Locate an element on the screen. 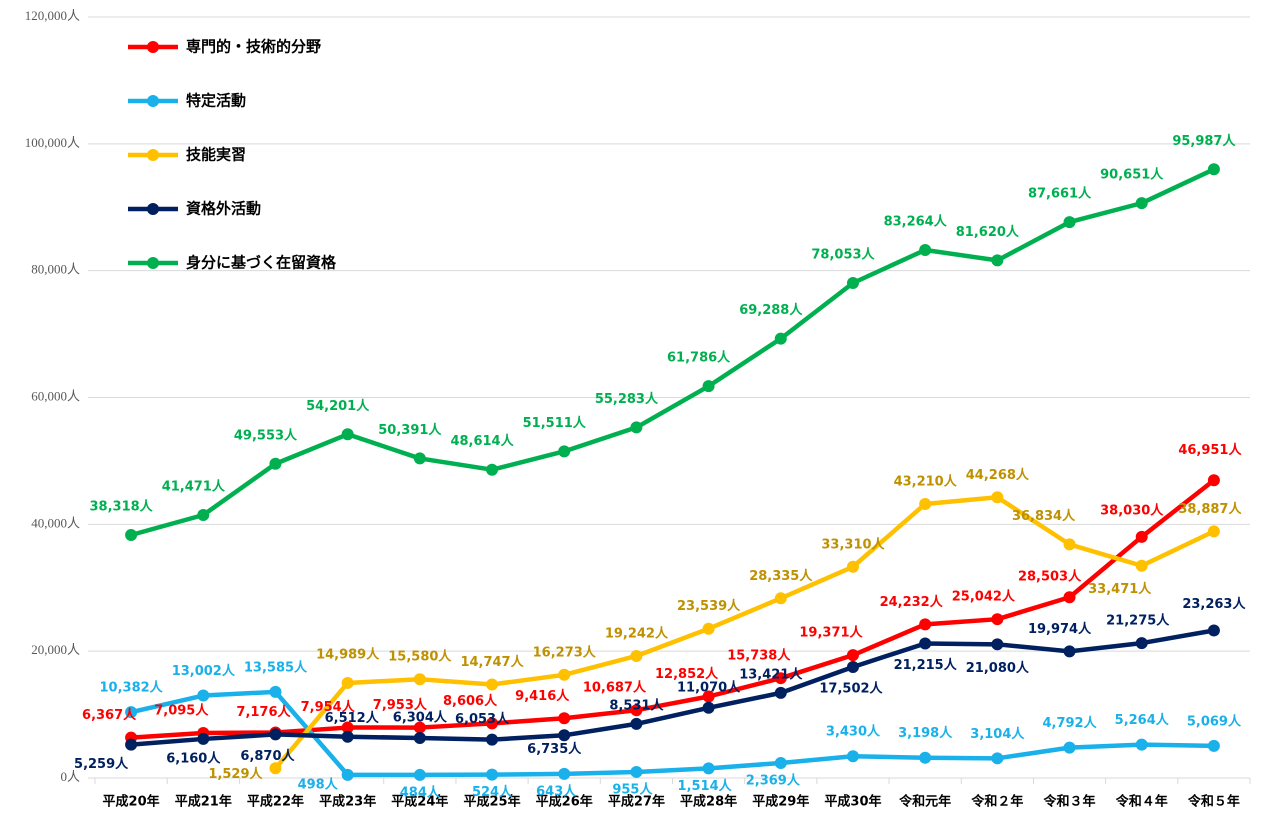  data-label: 8,606人 is located at coordinates (470, 701).